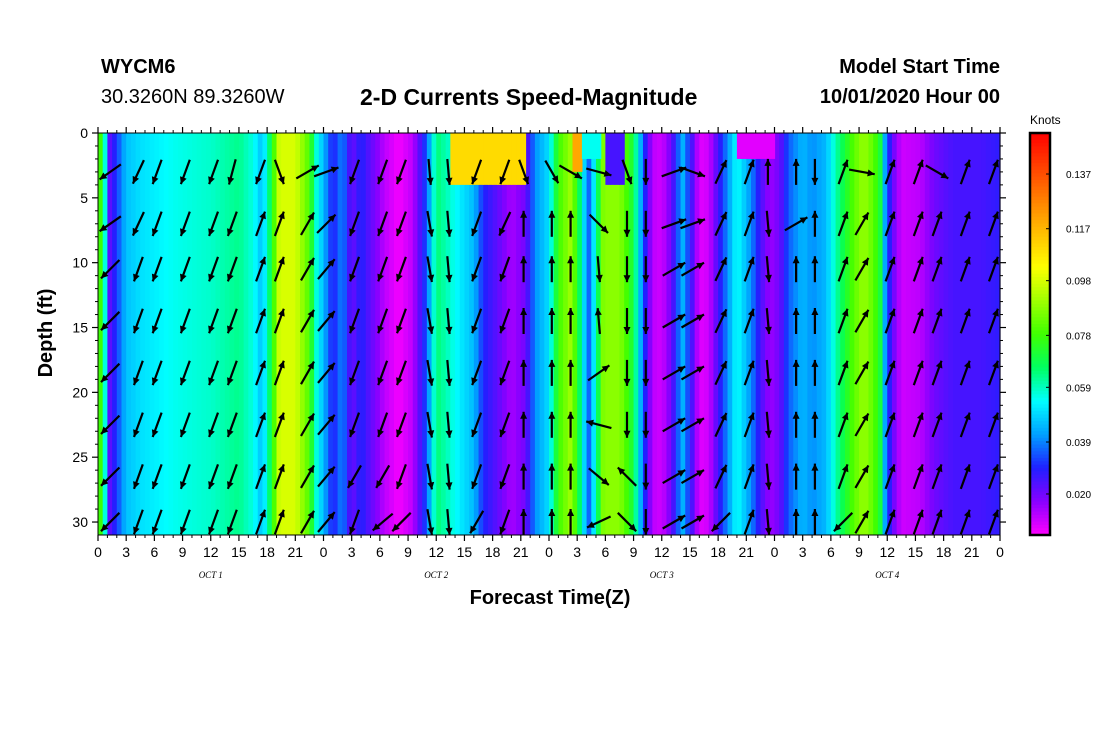 The image size is (1100, 750). Describe the element at coordinates (126, 552) in the screenshot. I see `x-tick-label: 3` at that location.